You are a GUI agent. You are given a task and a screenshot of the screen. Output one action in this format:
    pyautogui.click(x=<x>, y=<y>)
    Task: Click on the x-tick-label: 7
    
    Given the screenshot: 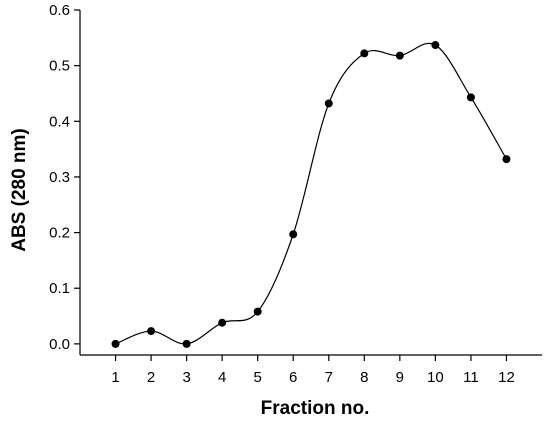 What is the action you would take?
    pyautogui.click(x=329, y=377)
    